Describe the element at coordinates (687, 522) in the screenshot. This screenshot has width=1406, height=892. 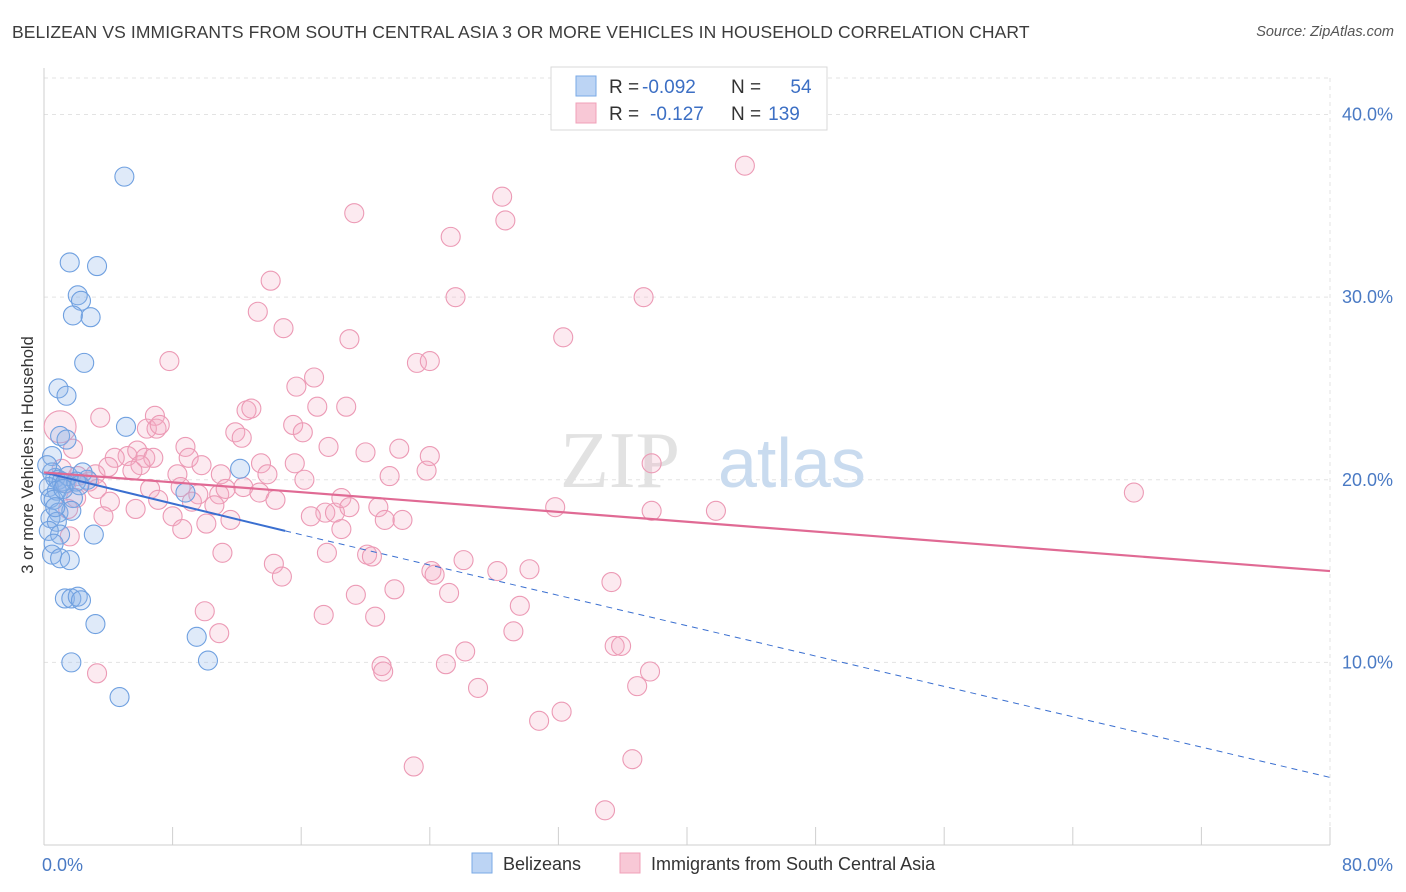
I see `immigrant-trend-line` at that location.